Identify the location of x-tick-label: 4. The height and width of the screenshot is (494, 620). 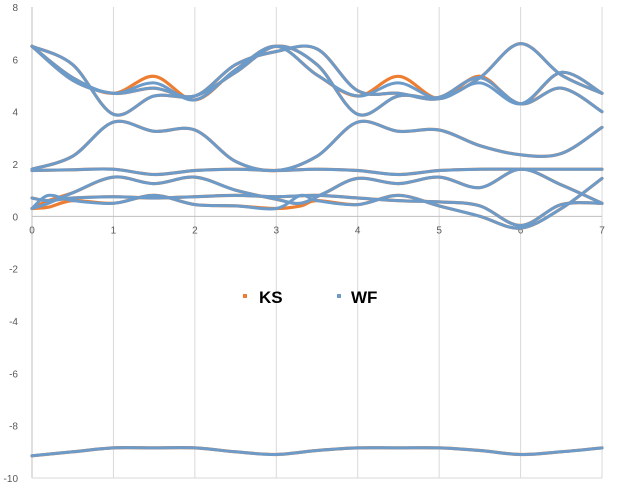
(358, 230).